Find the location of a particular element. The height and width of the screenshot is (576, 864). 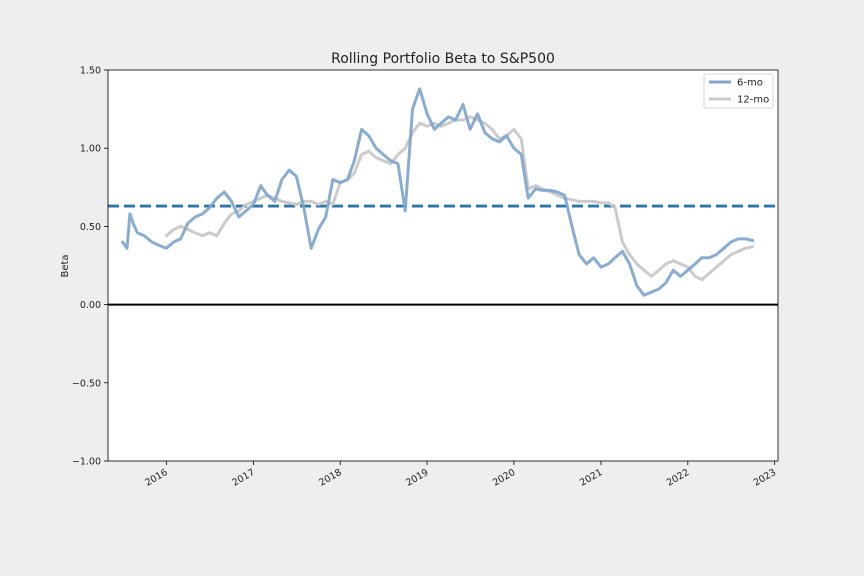

y-axis-label: Beta is located at coordinates (65, 265).